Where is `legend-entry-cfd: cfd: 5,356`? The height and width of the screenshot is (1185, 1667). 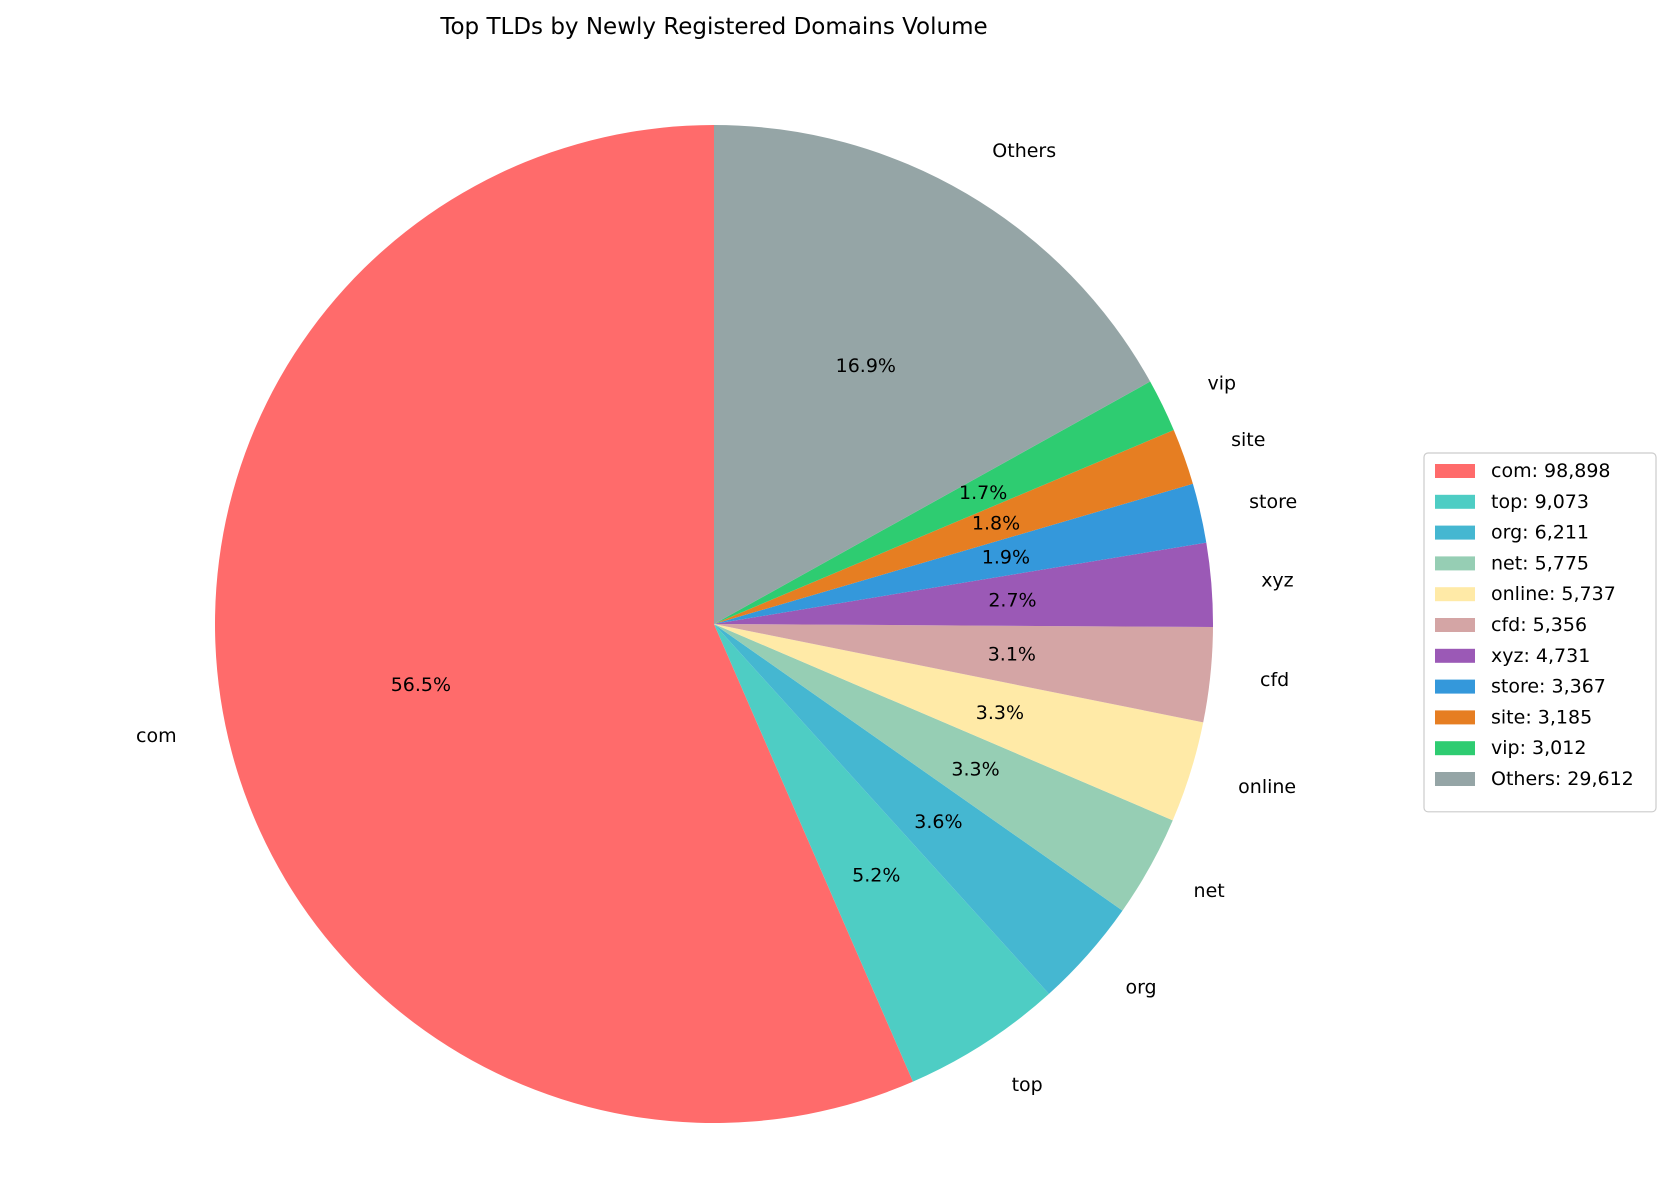
legend-entry-cfd: cfd: 5,356 is located at coordinates (1539, 625).